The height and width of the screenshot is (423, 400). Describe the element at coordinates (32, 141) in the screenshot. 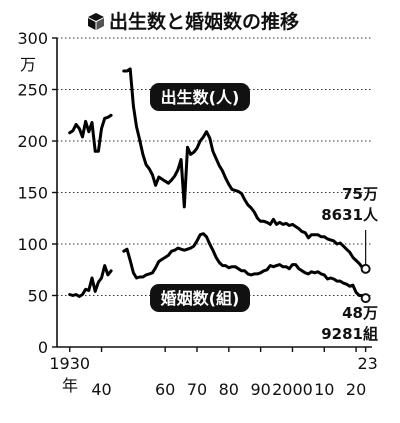

I see `y-tick-label: 200` at that location.